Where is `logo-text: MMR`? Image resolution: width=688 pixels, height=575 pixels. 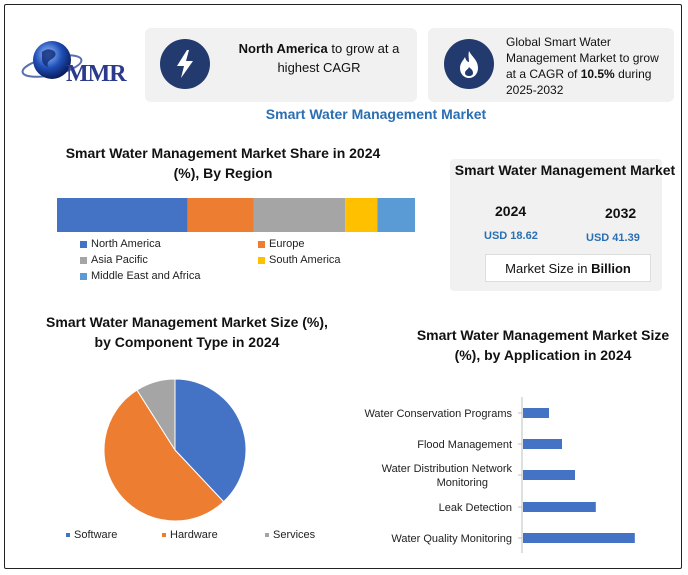
logo-text: MMR is located at coordinates (96, 74).